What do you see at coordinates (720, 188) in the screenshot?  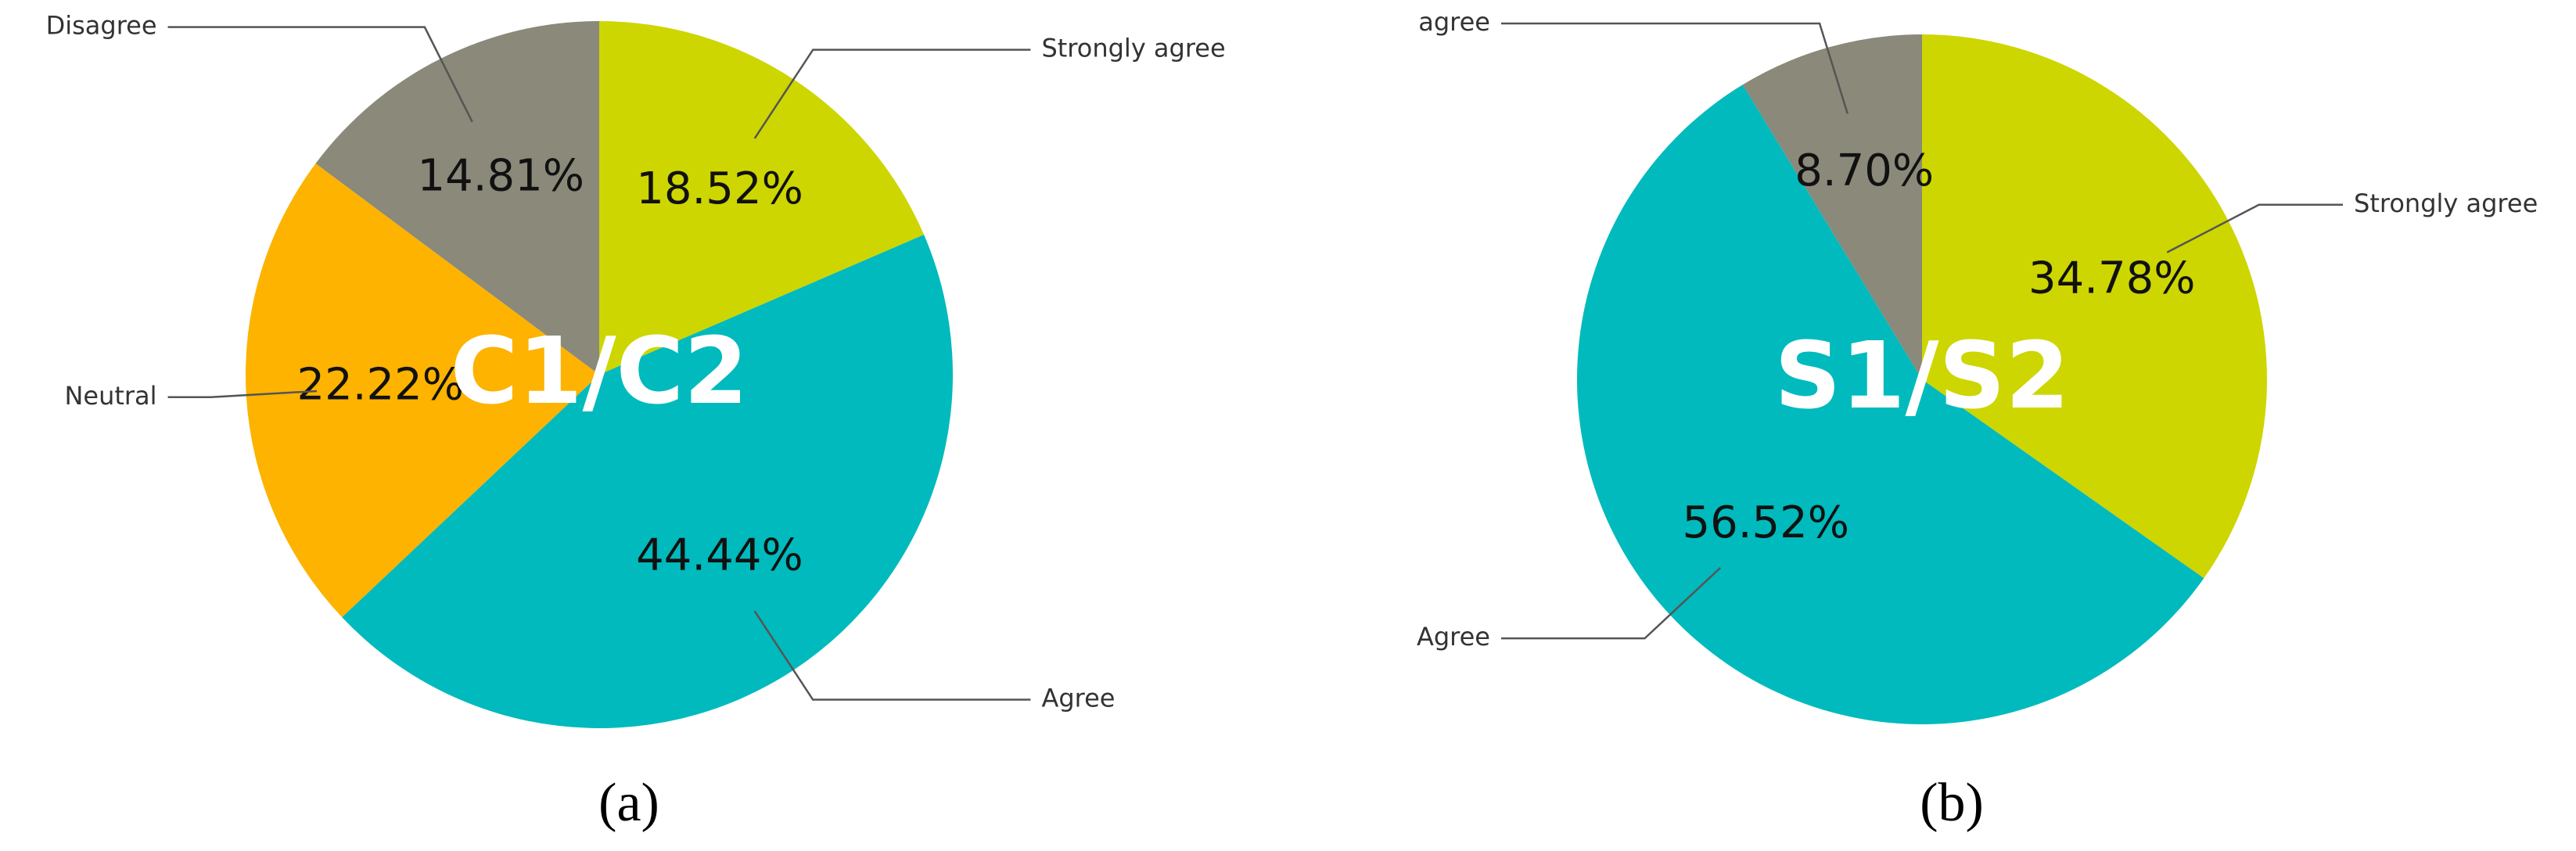 I see `slice-value-label: 18.52%` at bounding box center [720, 188].